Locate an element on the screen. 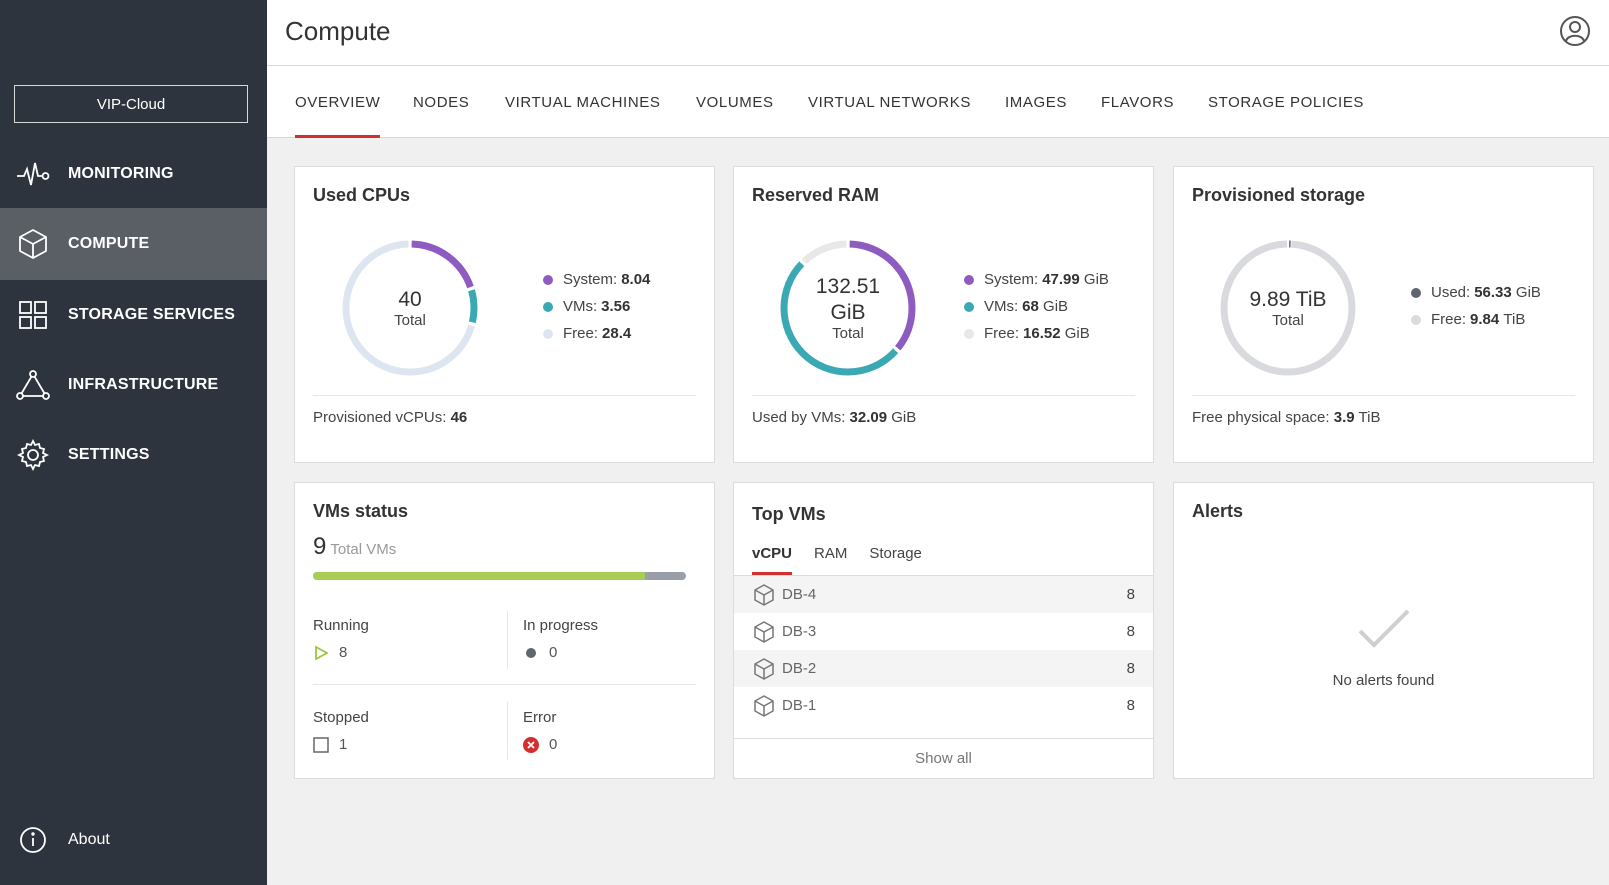 The width and height of the screenshot is (1609, 885). cpu-total: 40 Total is located at coordinates (410, 308).